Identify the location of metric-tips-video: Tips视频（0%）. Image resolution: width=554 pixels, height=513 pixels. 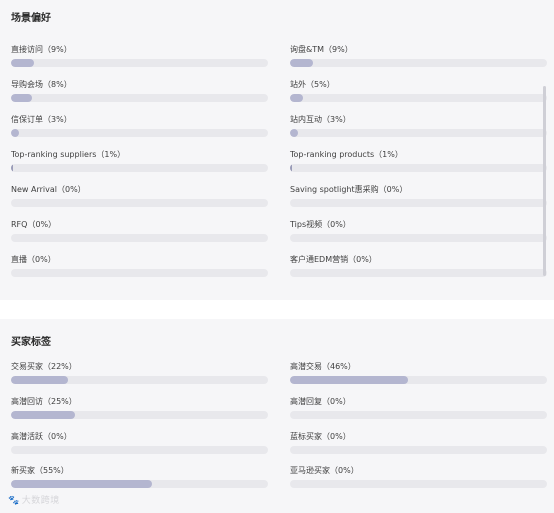
(418, 234).